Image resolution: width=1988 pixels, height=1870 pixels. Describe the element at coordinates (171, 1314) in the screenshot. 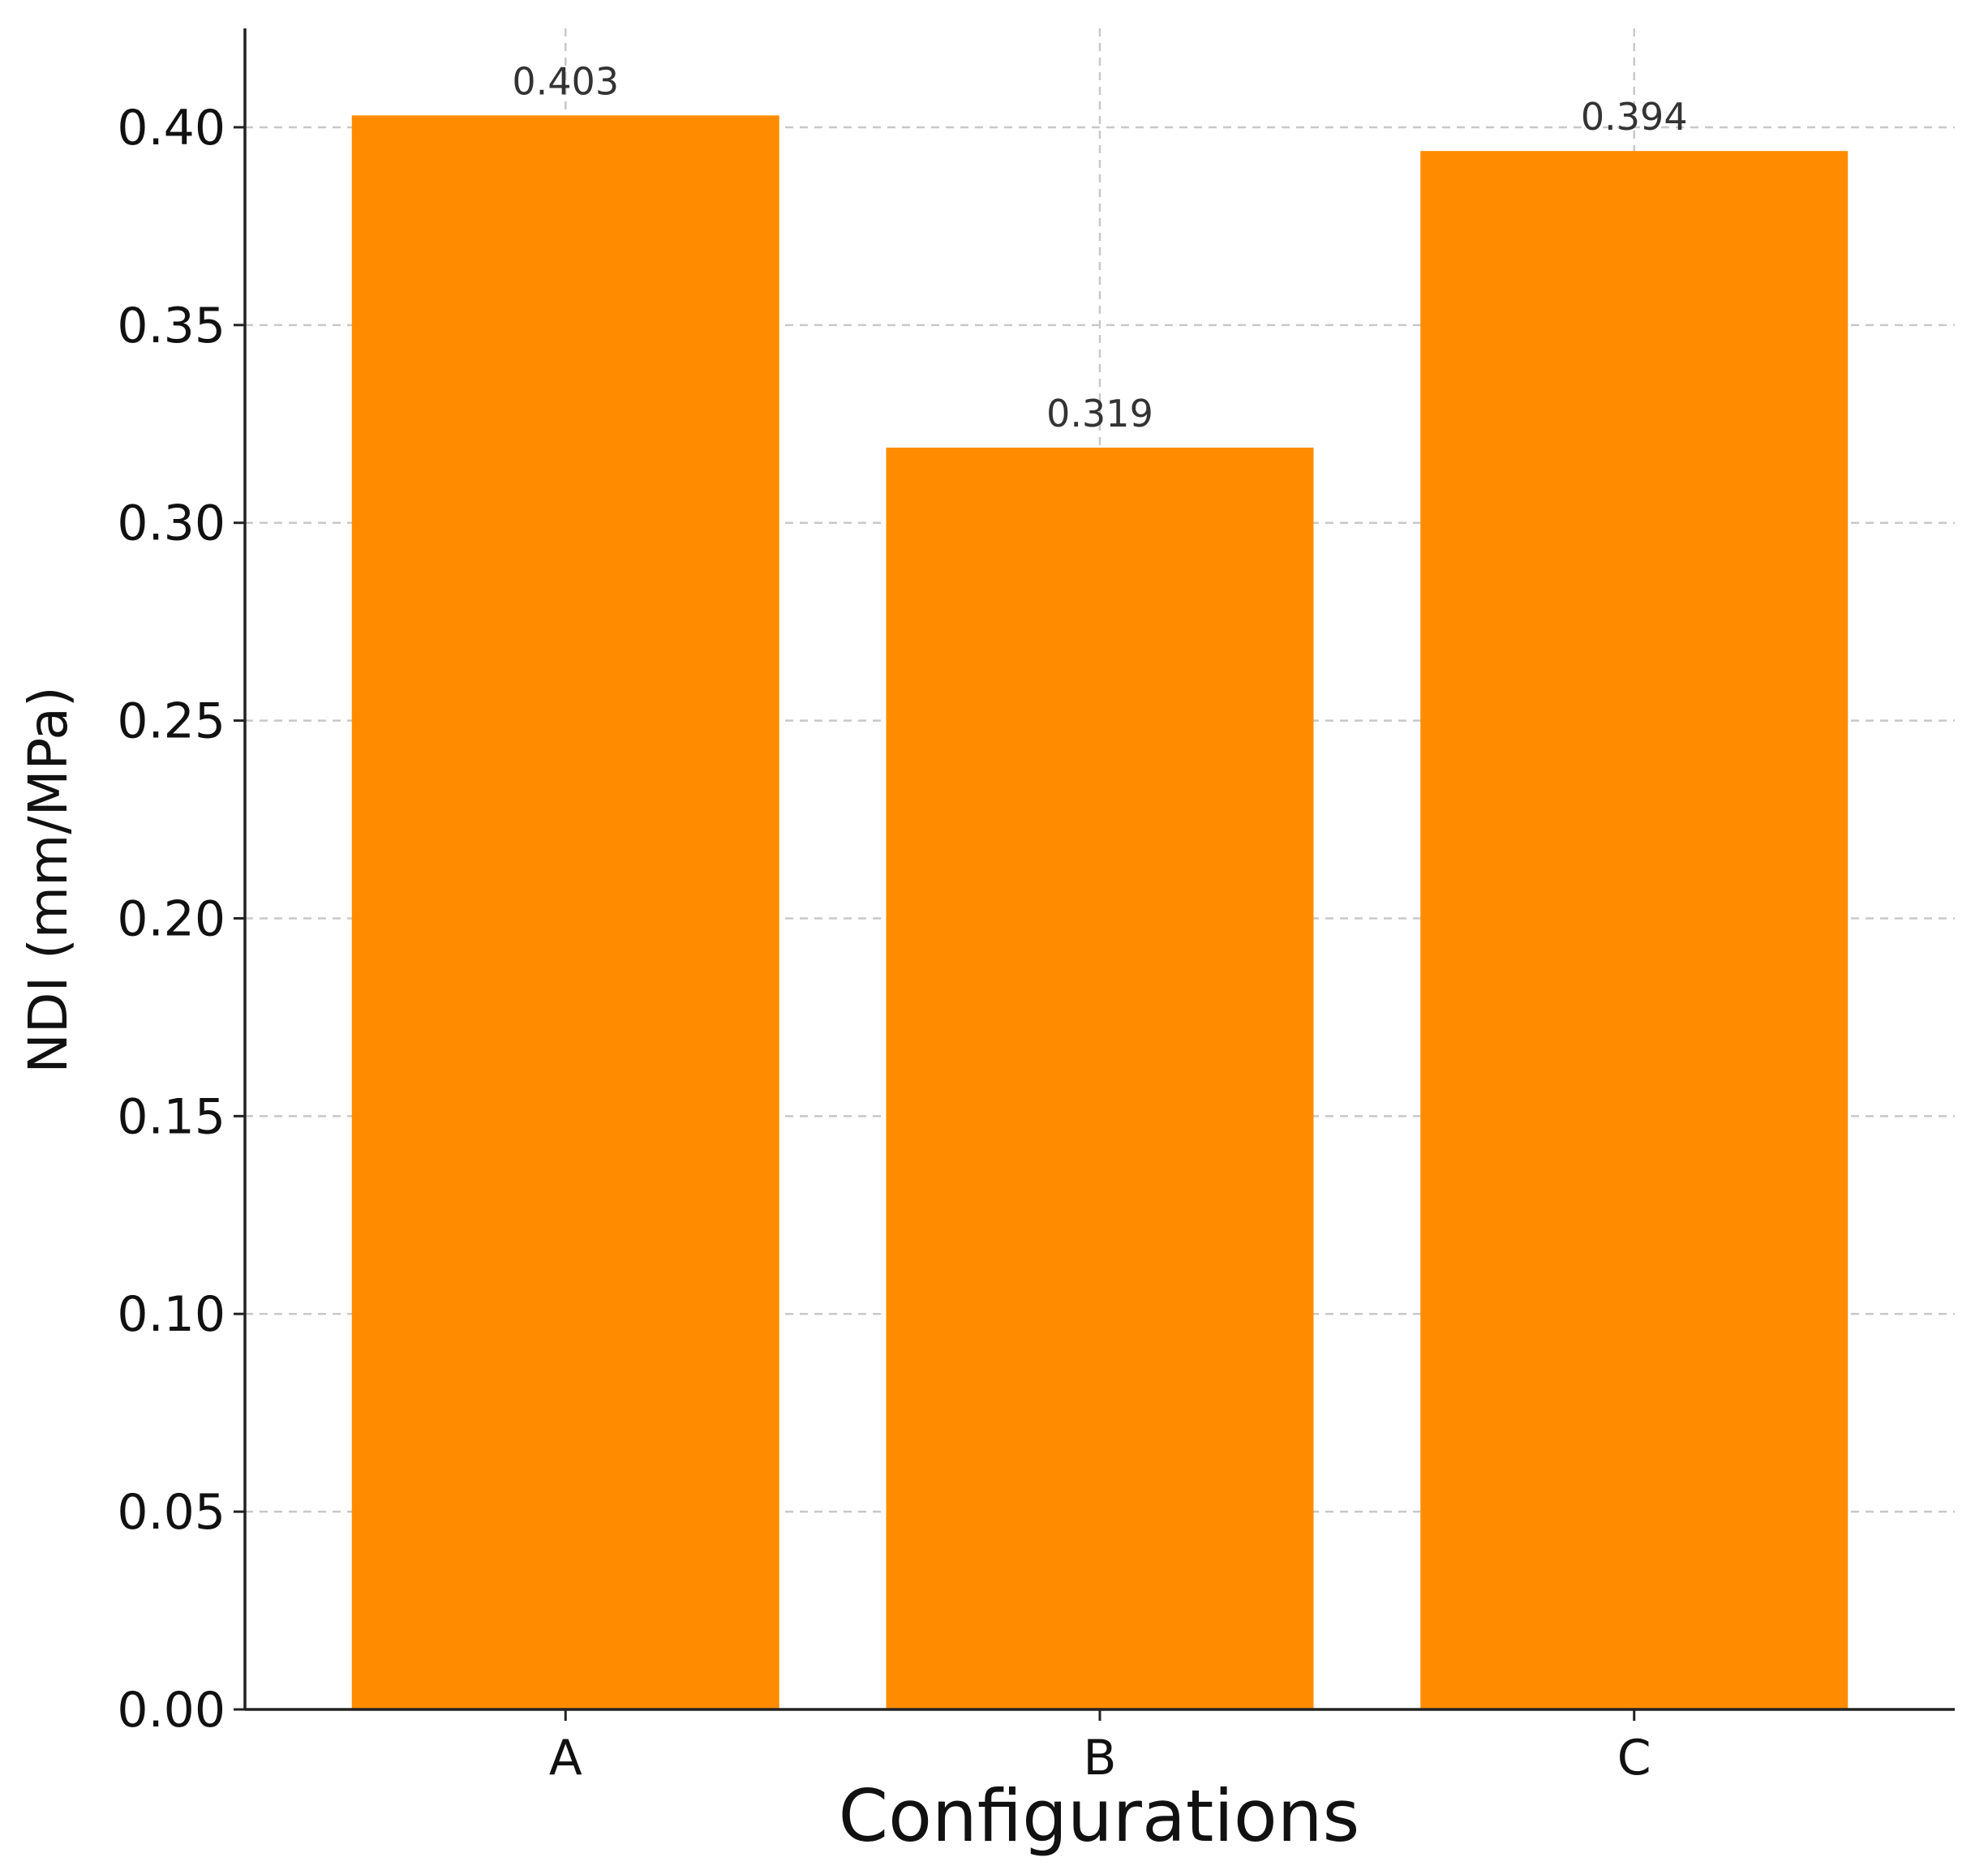

I see `y-tick-label: 0.10` at that location.